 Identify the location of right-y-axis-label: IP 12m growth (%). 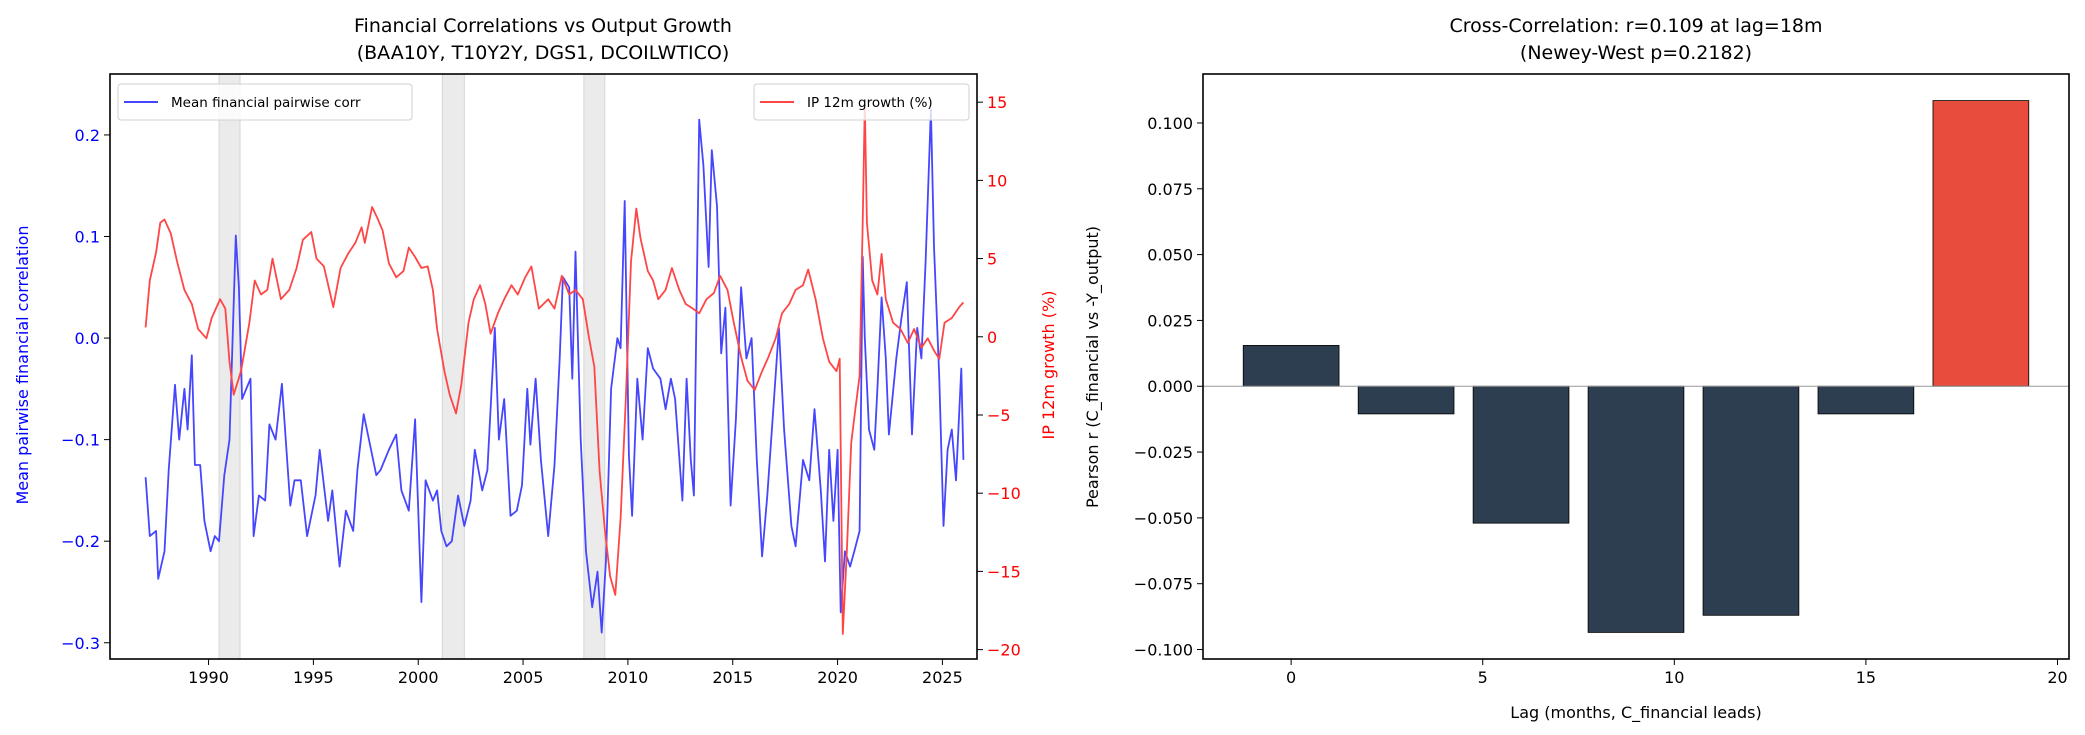
(1048, 365).